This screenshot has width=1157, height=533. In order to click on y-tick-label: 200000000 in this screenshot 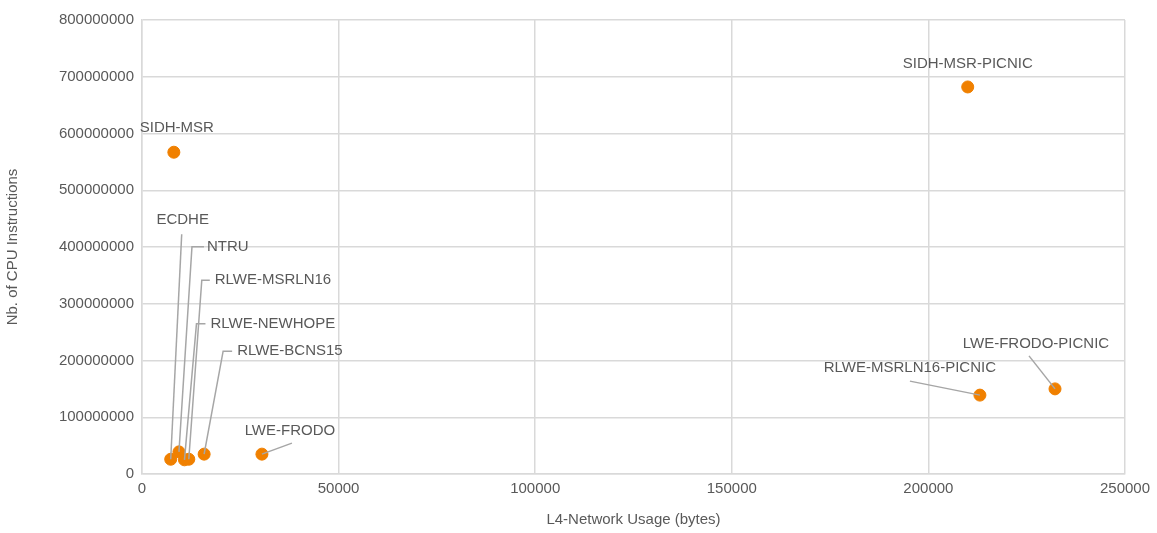, I will do `click(96, 359)`.